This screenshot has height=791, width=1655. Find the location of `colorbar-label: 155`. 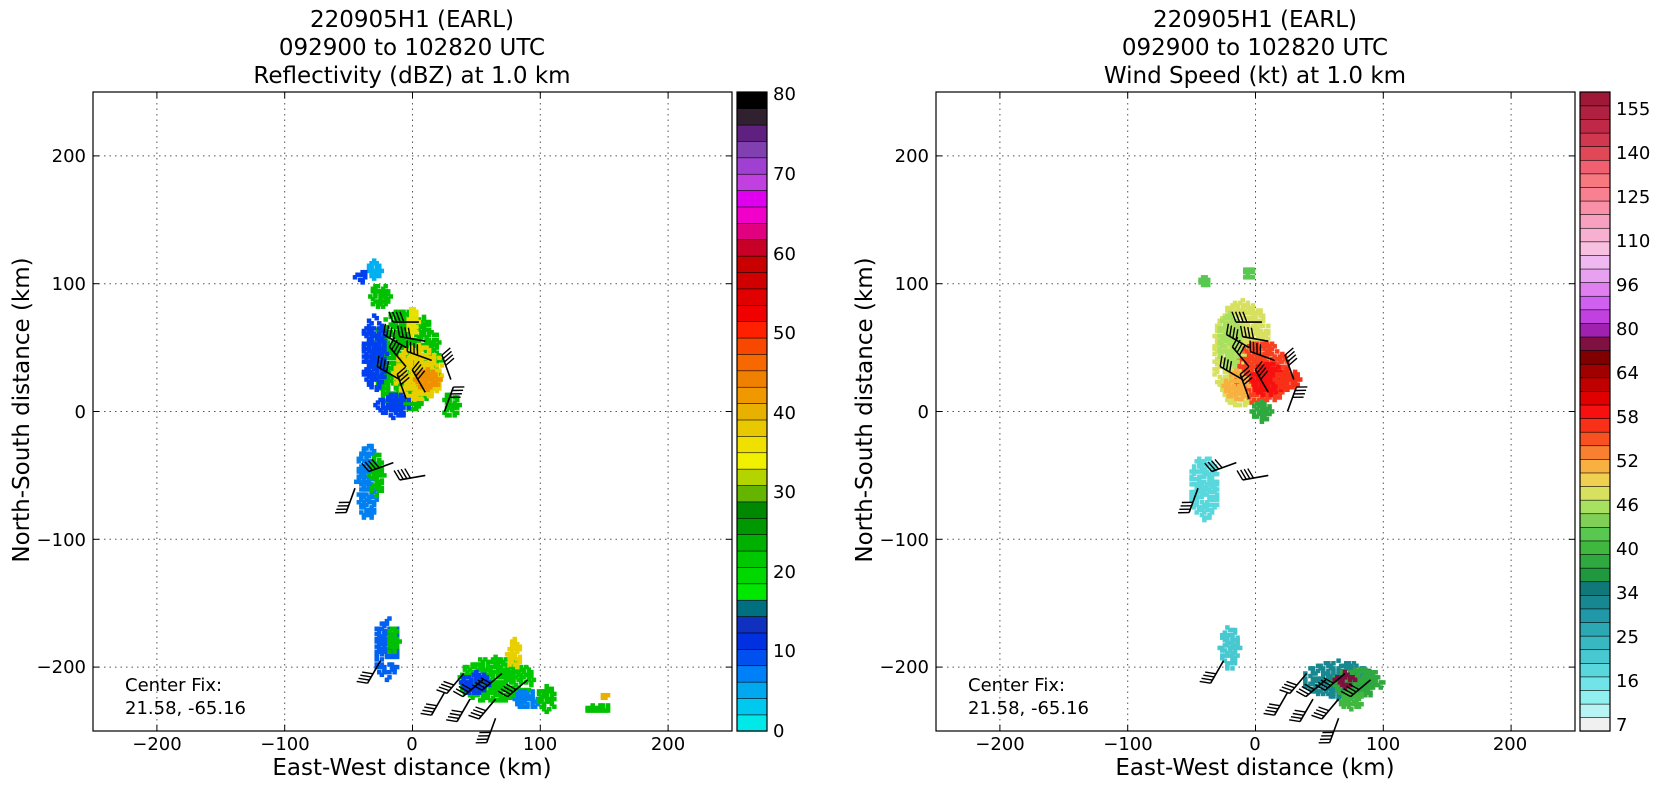

colorbar-label: 155 is located at coordinates (1633, 109).